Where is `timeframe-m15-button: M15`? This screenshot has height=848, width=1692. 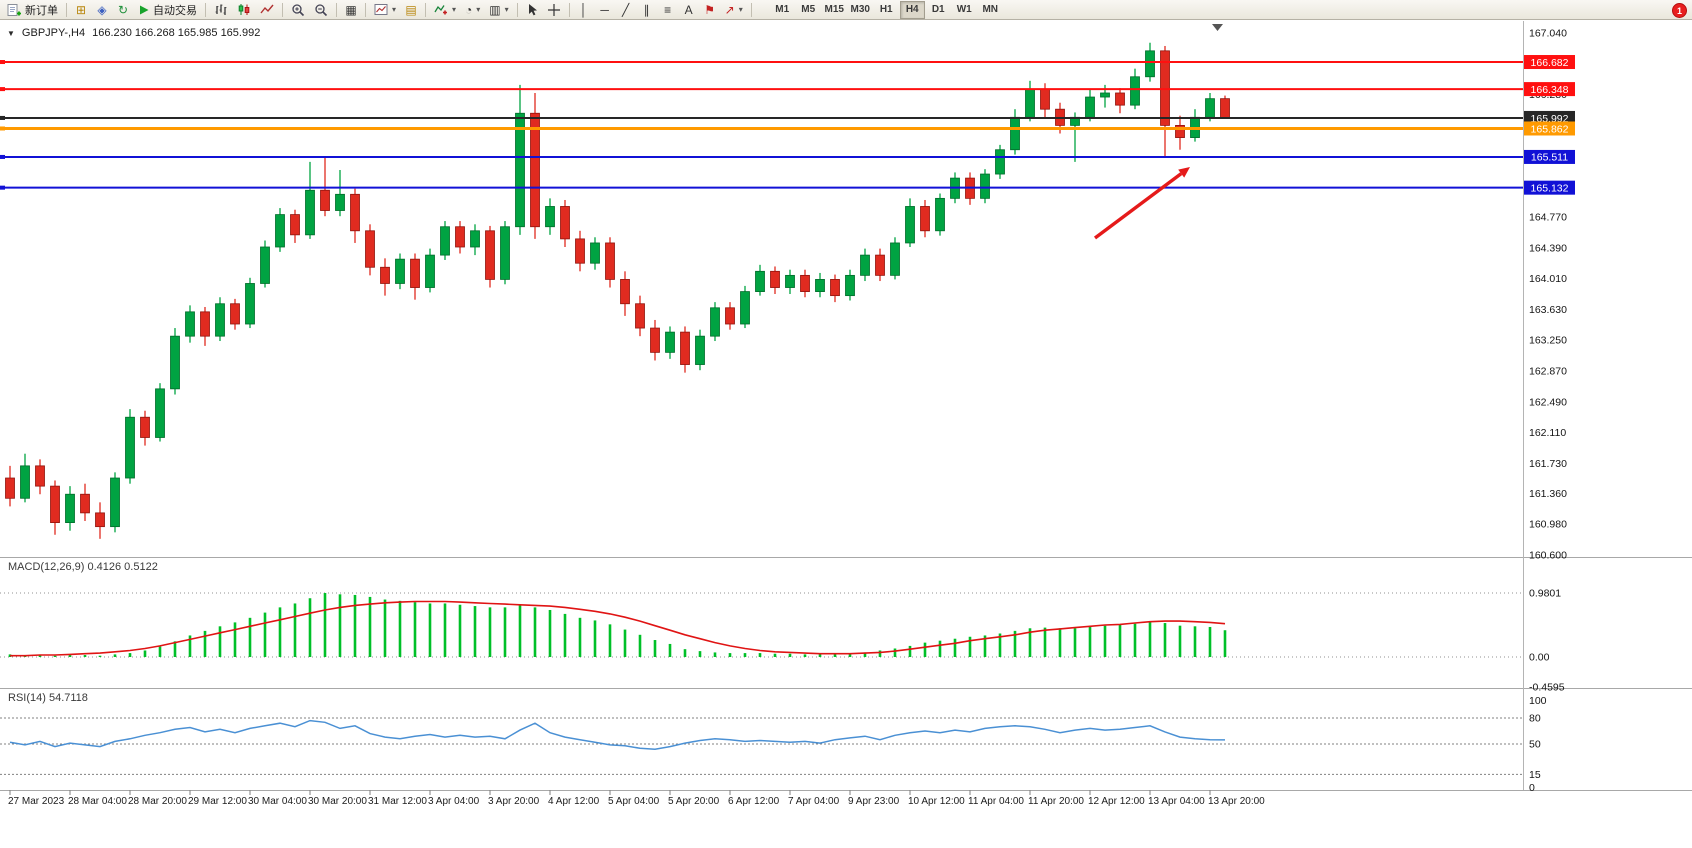 timeframe-m15-button: M15 is located at coordinates (834, 10).